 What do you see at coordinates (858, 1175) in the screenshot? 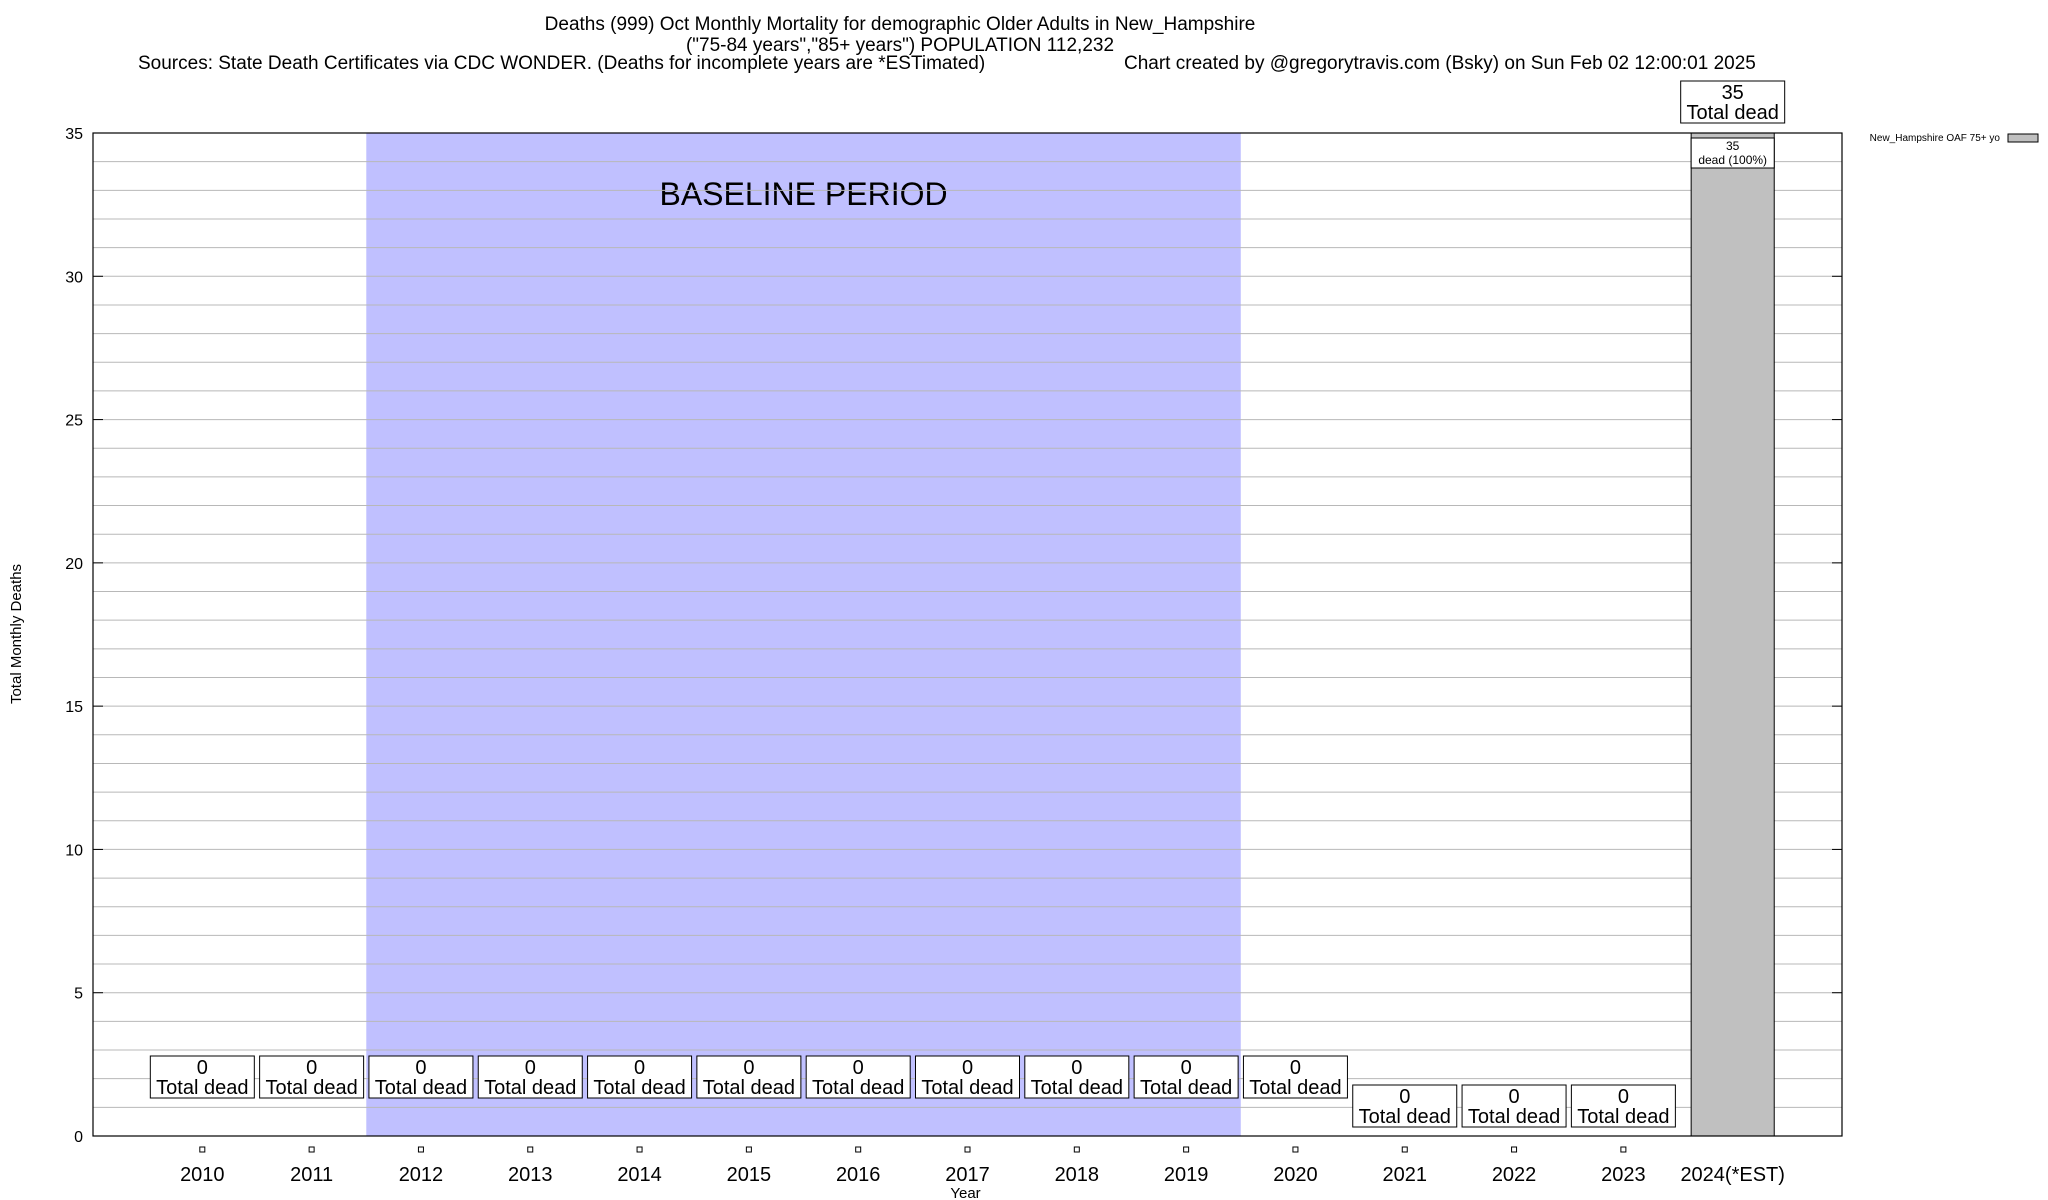
I see `x-tick-label: 2016` at bounding box center [858, 1175].